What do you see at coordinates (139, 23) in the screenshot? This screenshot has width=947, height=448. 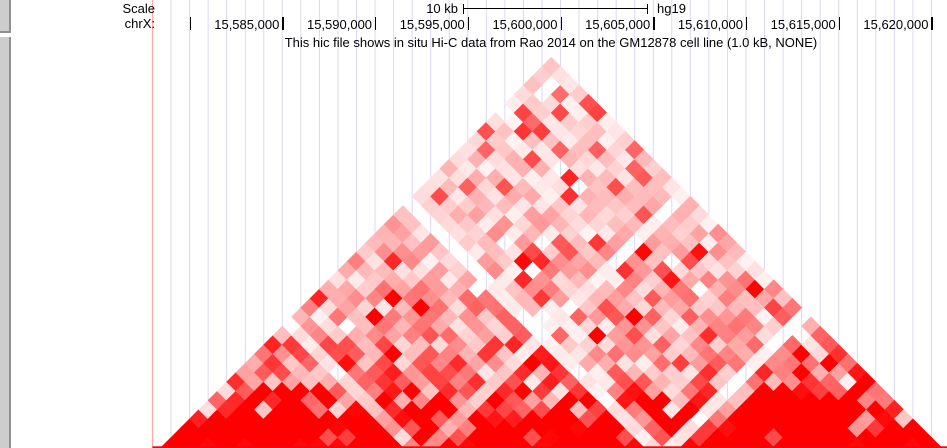 I see `chromosome-label: chrX:` at bounding box center [139, 23].